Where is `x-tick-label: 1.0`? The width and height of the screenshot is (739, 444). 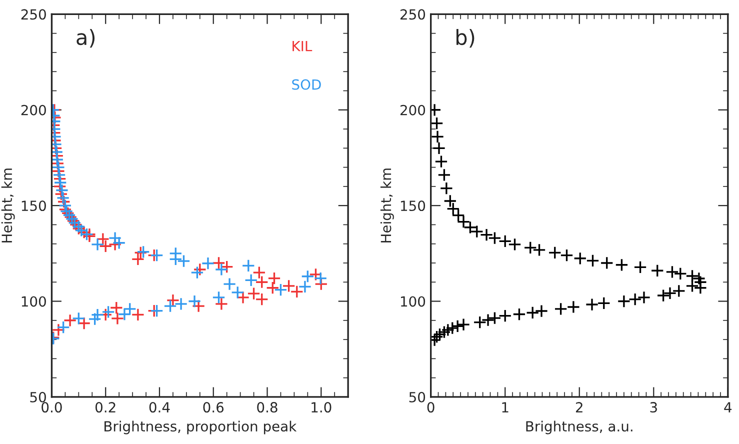
x-tick-label: 1.0 is located at coordinates (322, 407).